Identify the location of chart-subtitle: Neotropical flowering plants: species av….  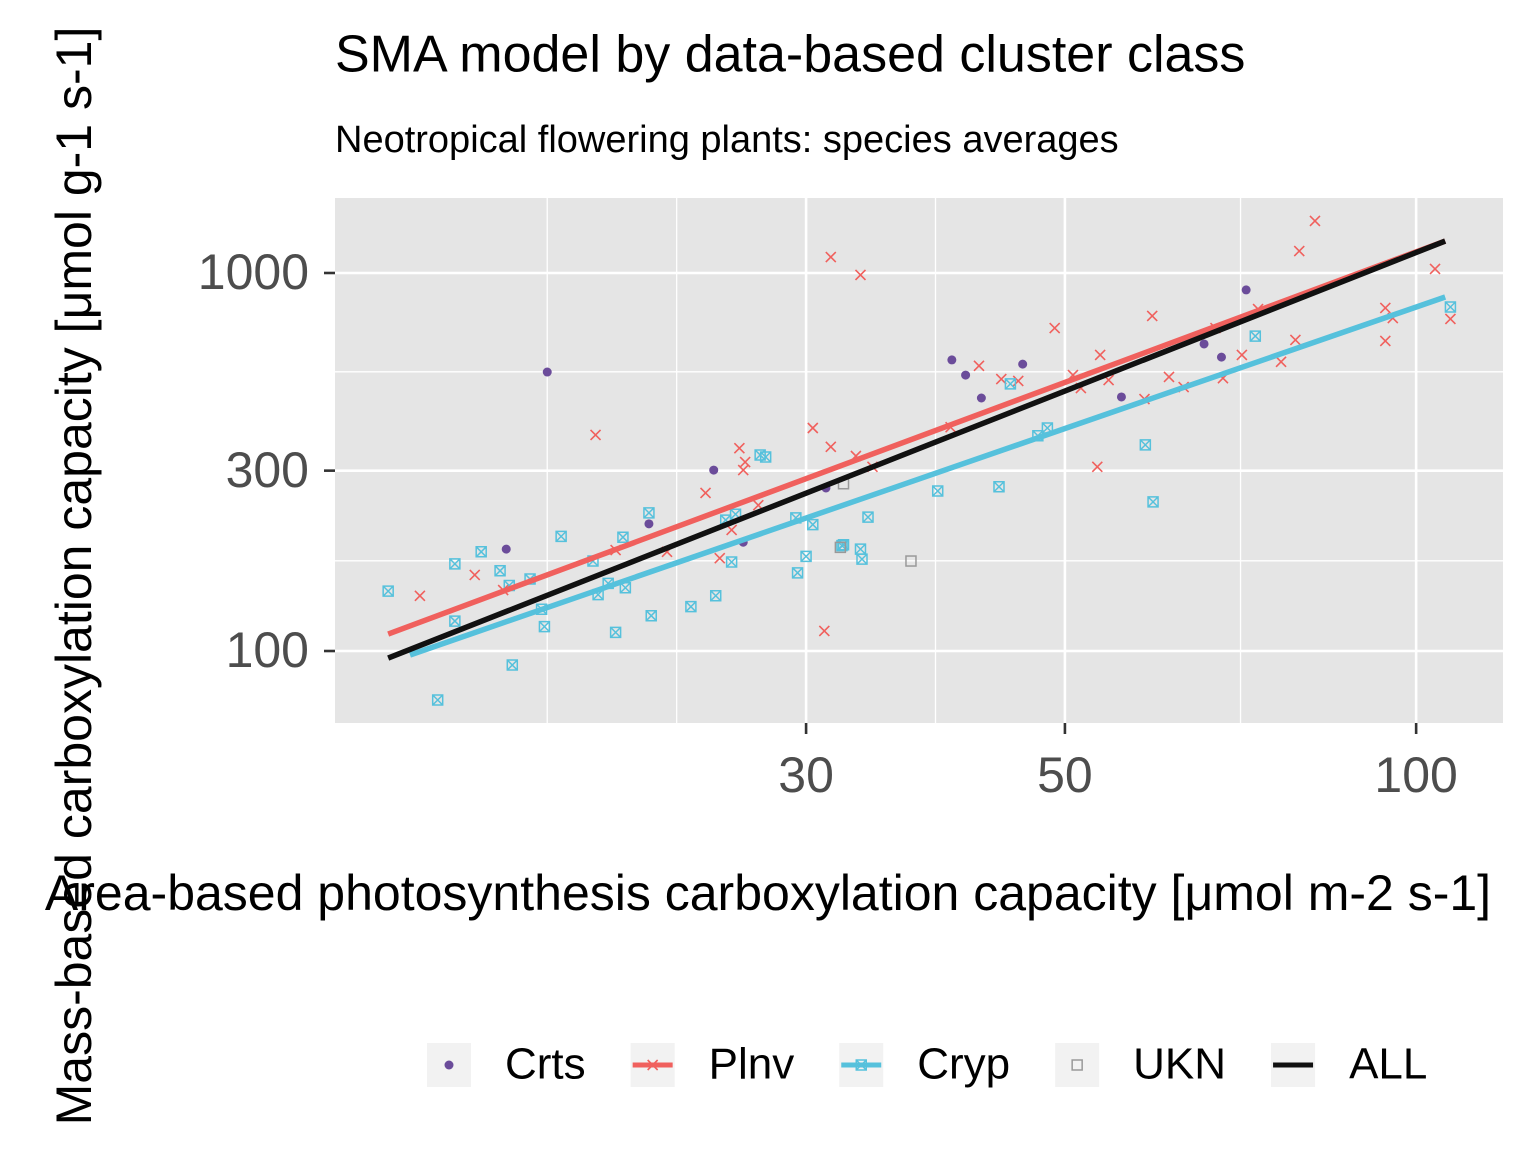
(727, 140).